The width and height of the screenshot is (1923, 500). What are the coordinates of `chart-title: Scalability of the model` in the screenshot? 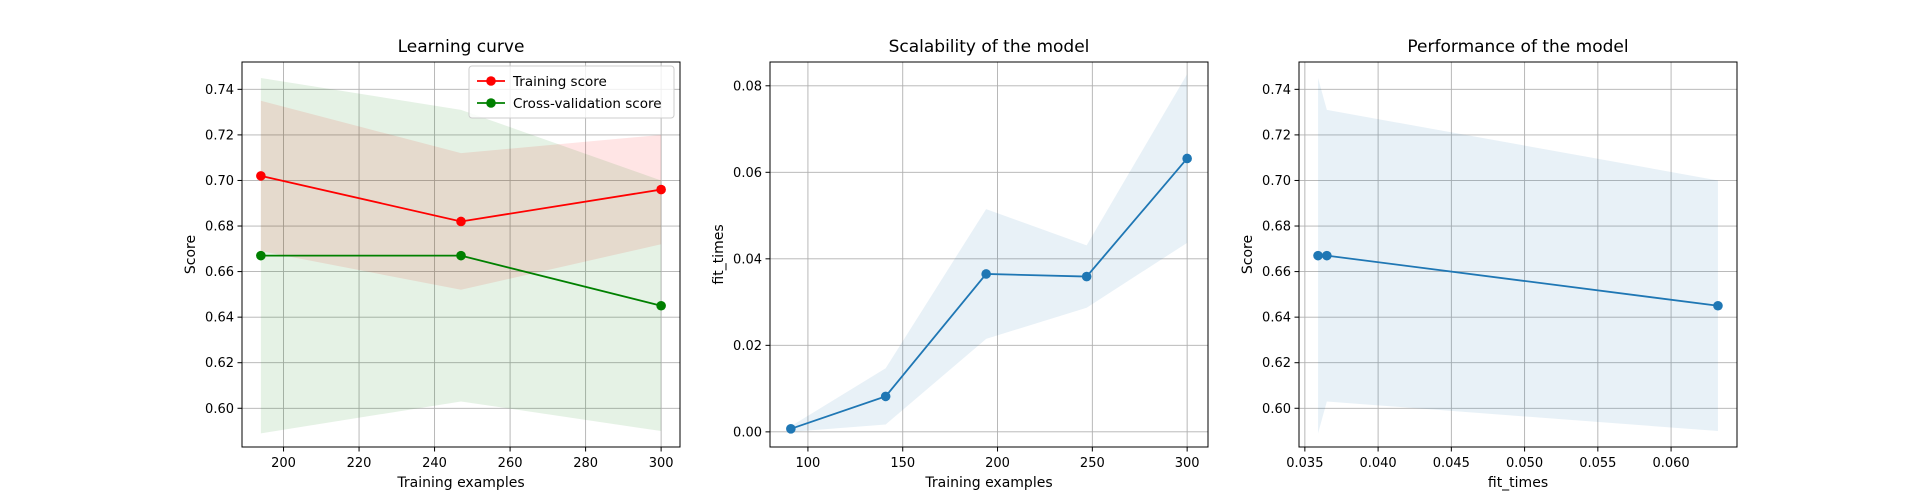 It's located at (989, 47).